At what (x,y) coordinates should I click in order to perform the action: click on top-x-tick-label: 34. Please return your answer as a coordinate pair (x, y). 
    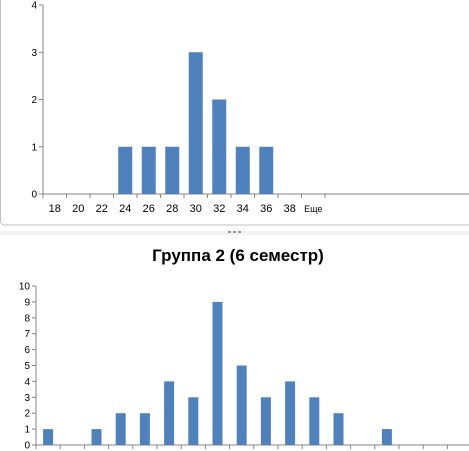
    Looking at the image, I should click on (243, 209).